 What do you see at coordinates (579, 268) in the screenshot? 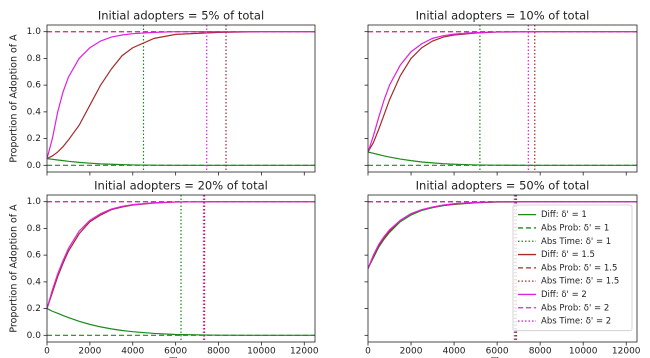
I see `legend-label: Abs Prob: δ' = 1.5` at bounding box center [579, 268].